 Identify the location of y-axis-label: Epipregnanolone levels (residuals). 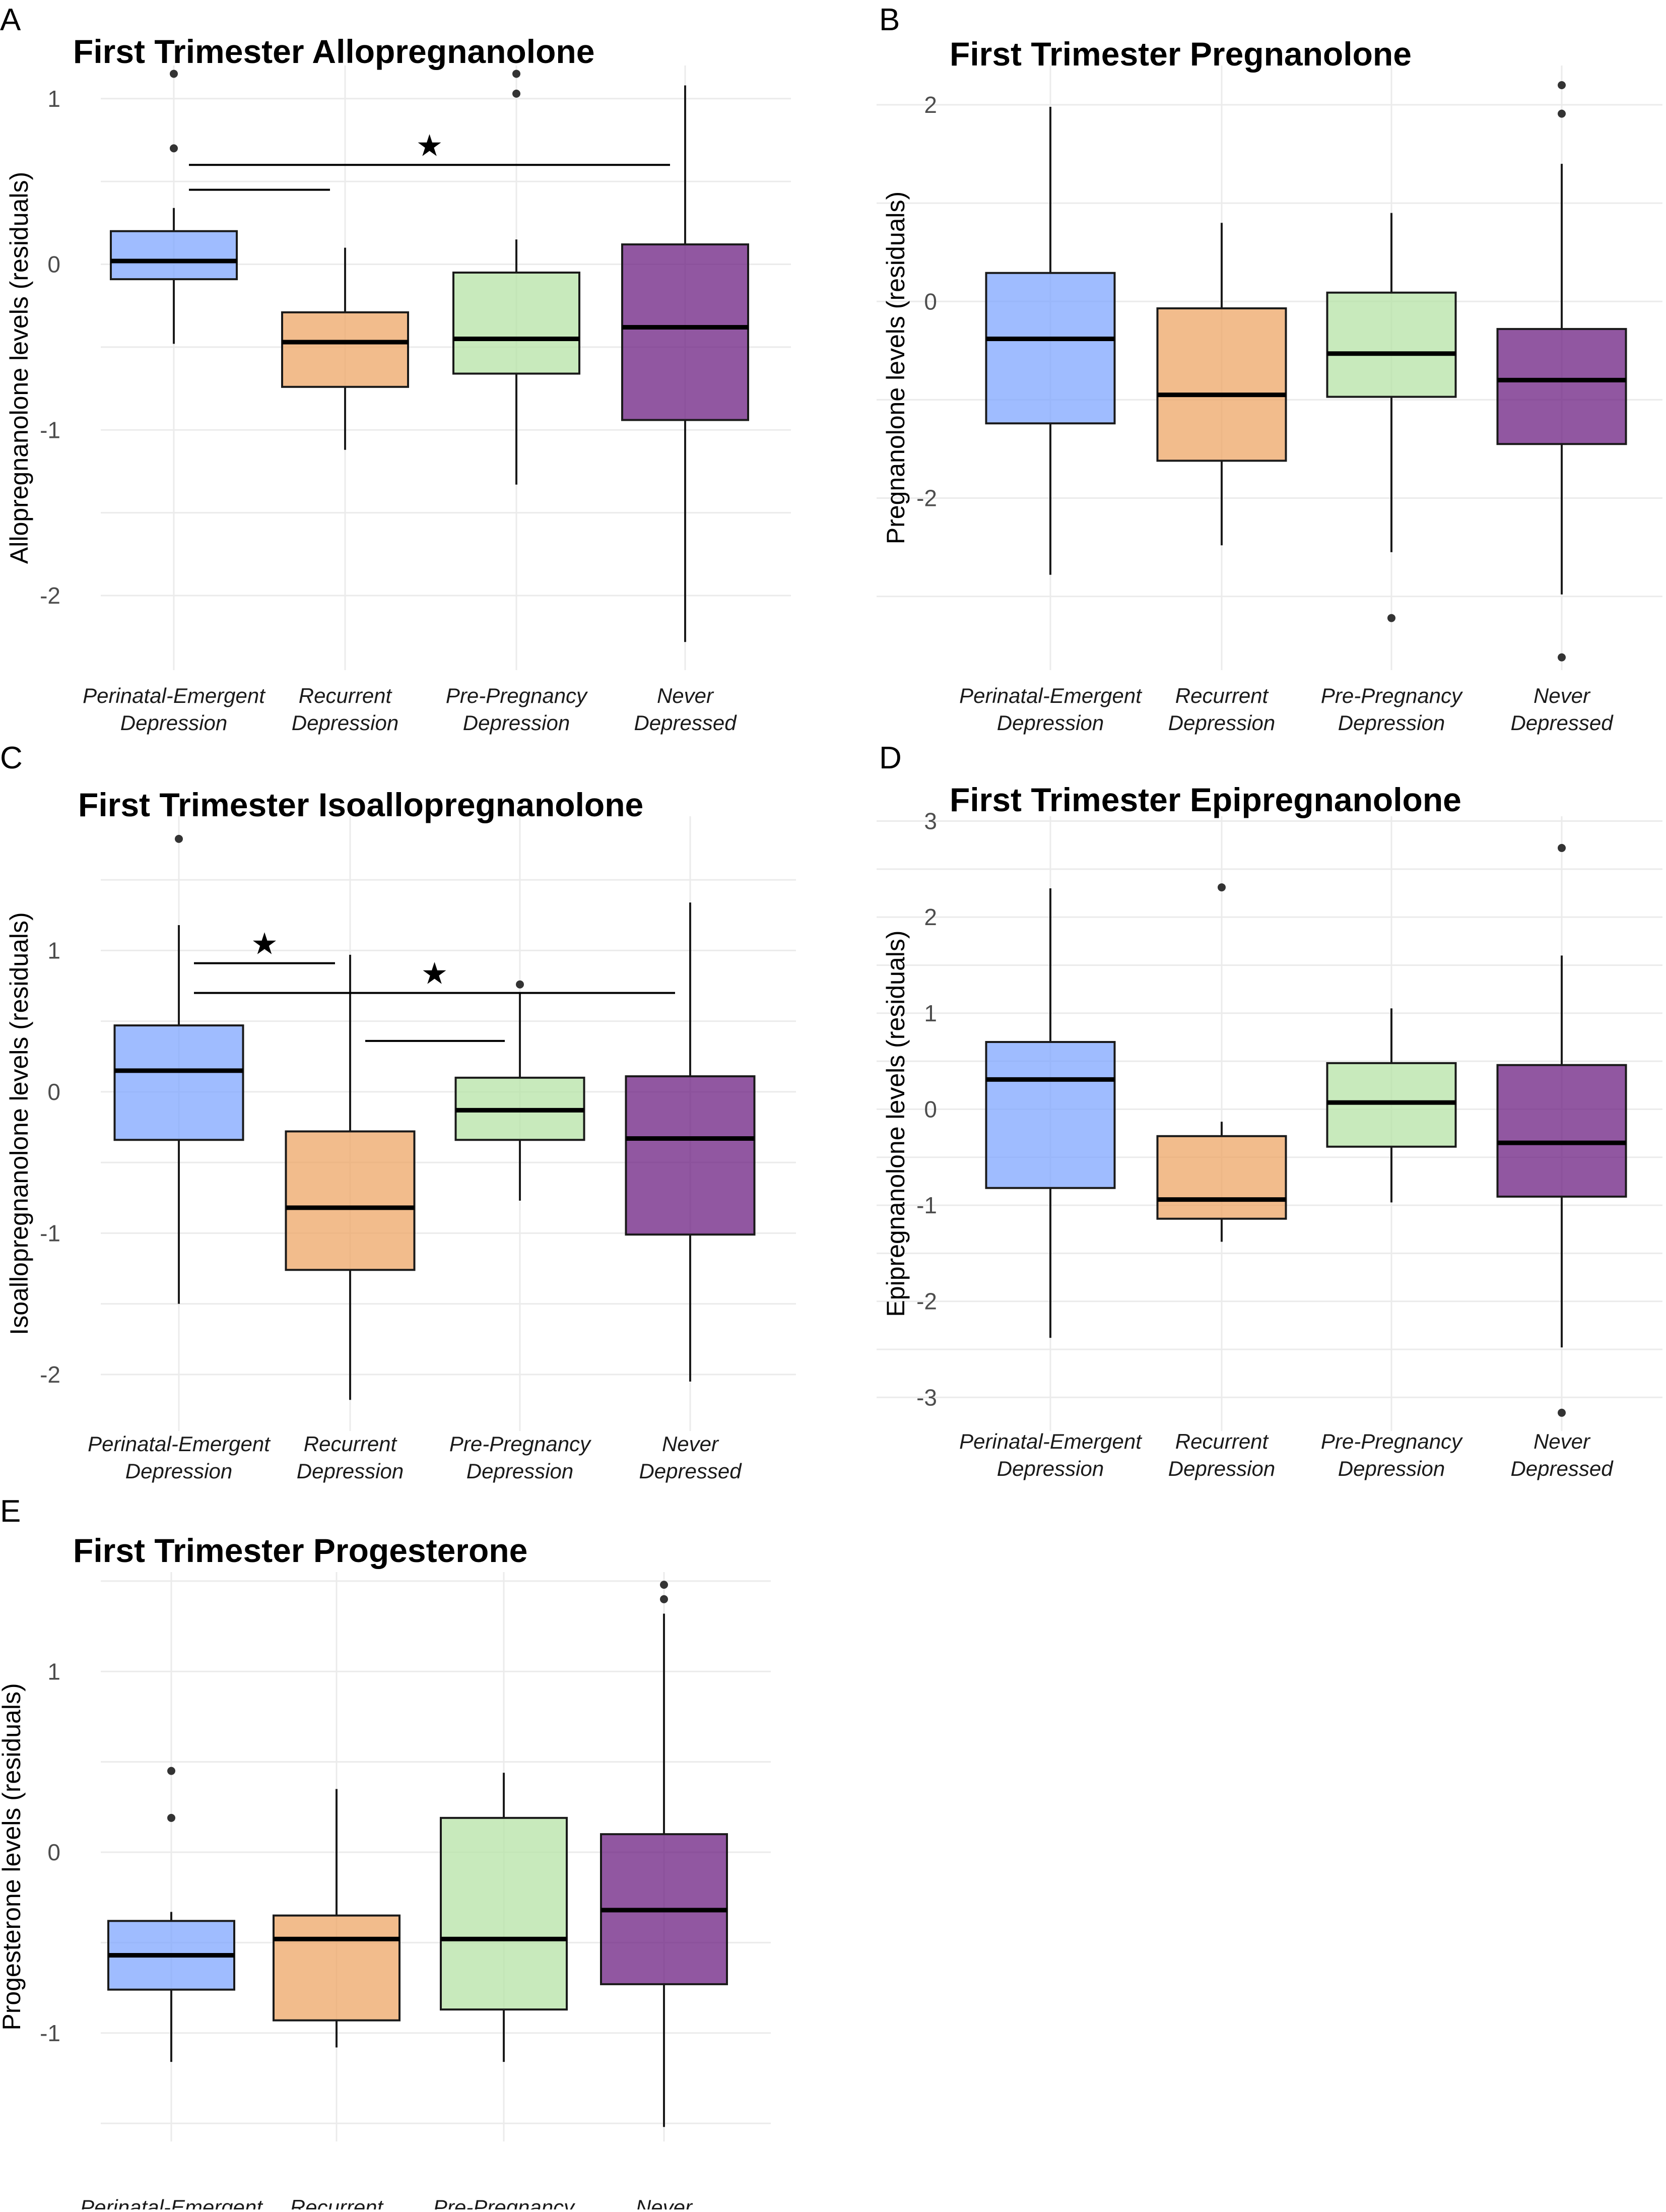
(896, 1123).